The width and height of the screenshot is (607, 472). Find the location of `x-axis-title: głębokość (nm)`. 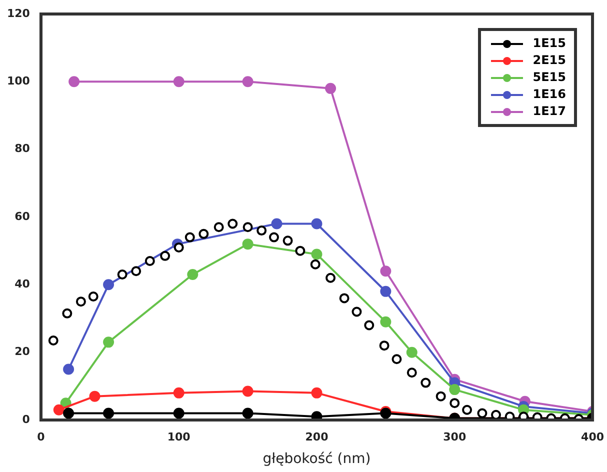

x-axis-title: głębokość (nm) is located at coordinates (316, 459).